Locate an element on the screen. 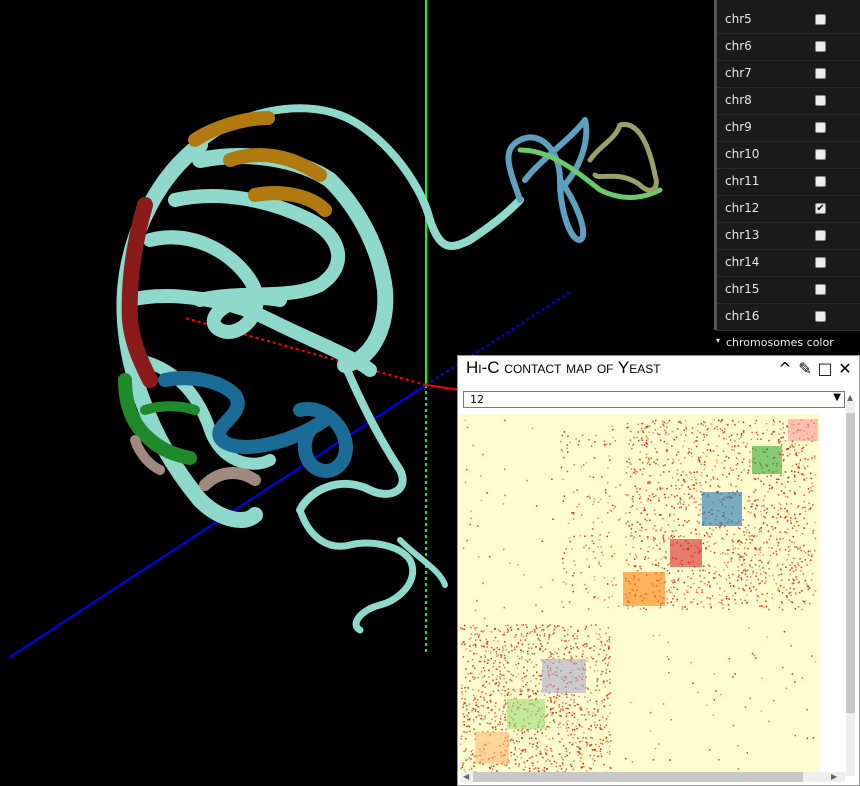 Image resolution: width=860 pixels, height=786 pixels. horizontal-scroll-thumb is located at coordinates (638, 777).